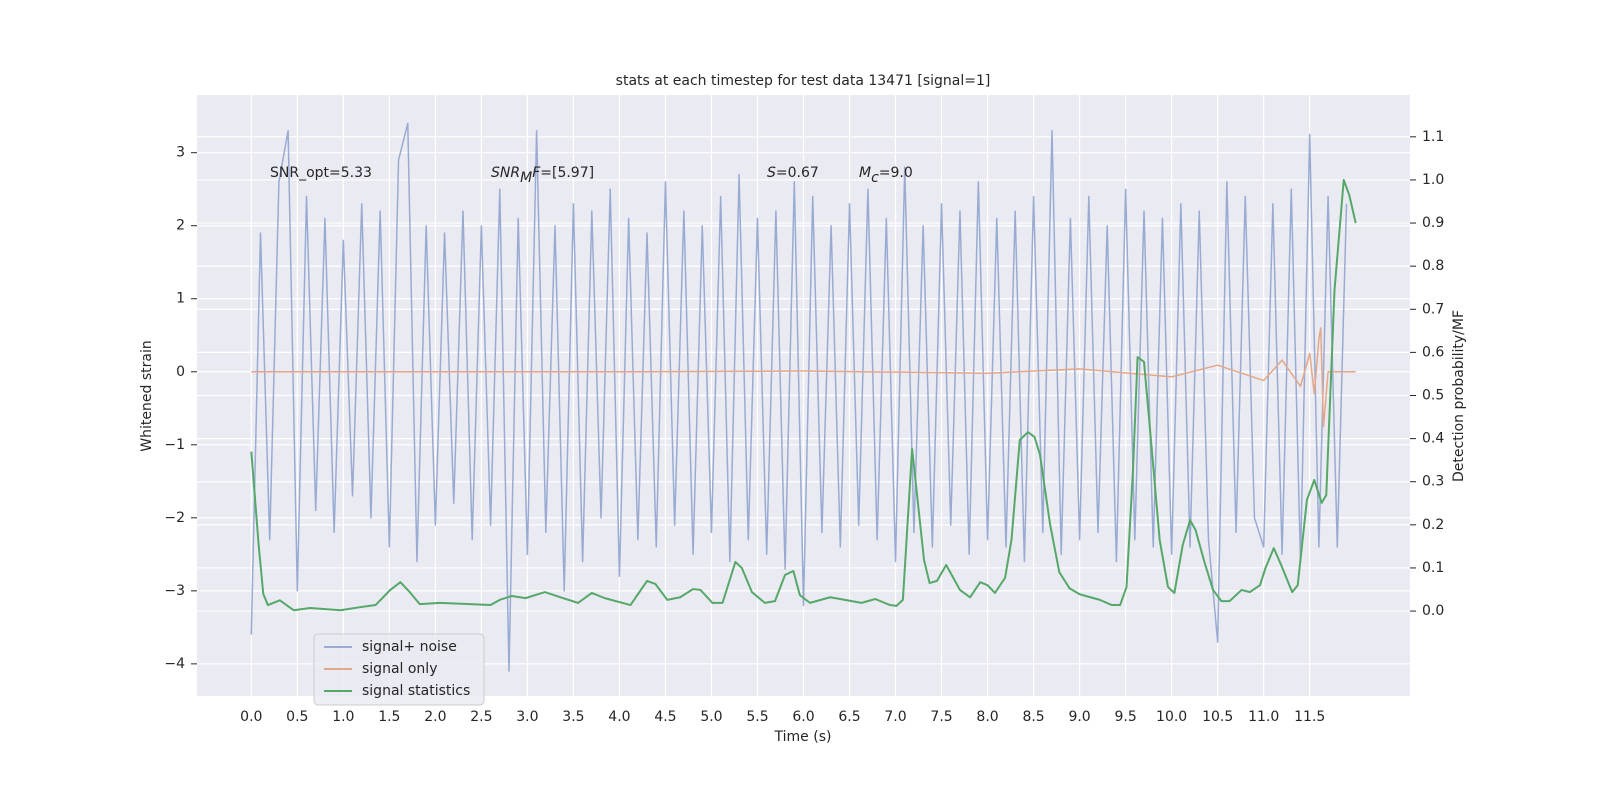  I want to click on x-tick-label: 7.0, so click(895, 717).